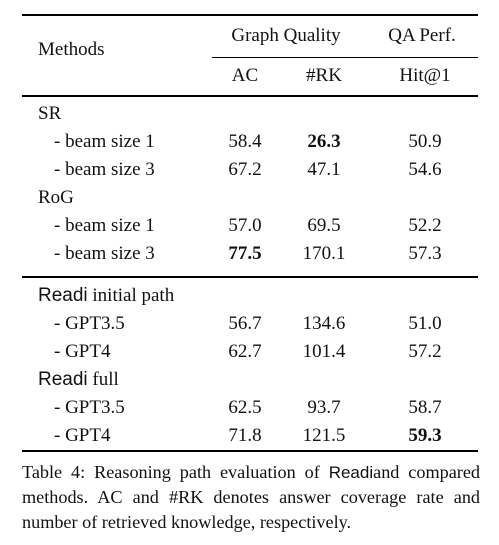  Describe the element at coordinates (324, 169) in the screenshot. I see `rk-cell: 47.1` at that location.